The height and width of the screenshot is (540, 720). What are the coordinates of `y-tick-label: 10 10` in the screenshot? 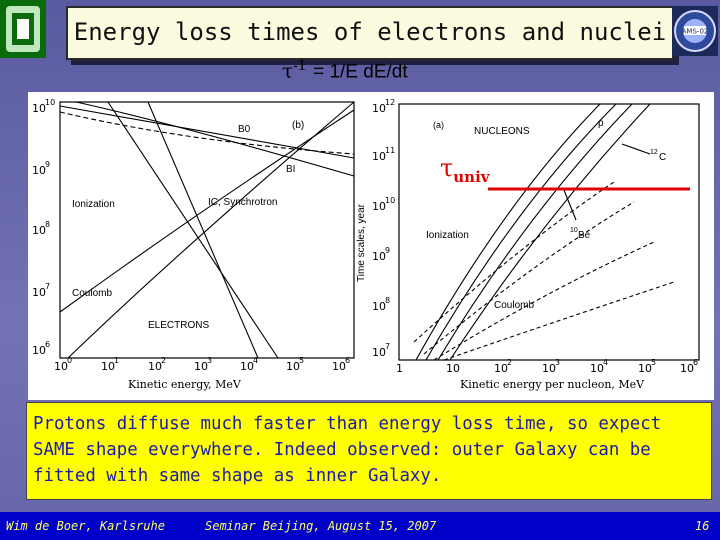 It's located at (43, 106).